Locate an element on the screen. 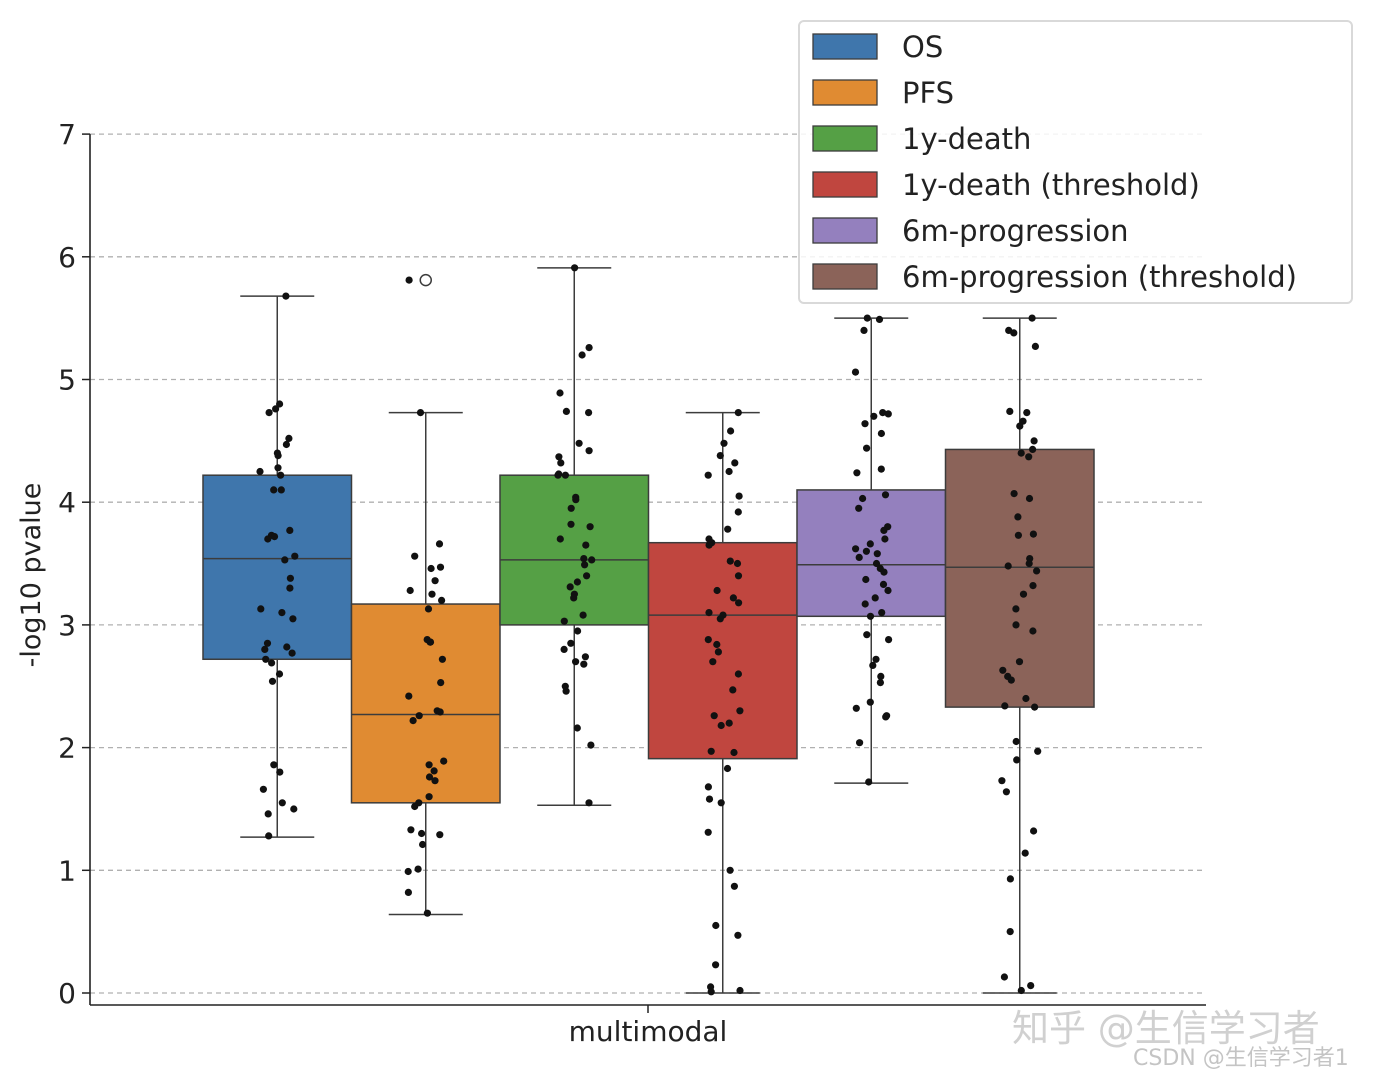  y-axis-label: -log10 pvalue is located at coordinates (31, 575).